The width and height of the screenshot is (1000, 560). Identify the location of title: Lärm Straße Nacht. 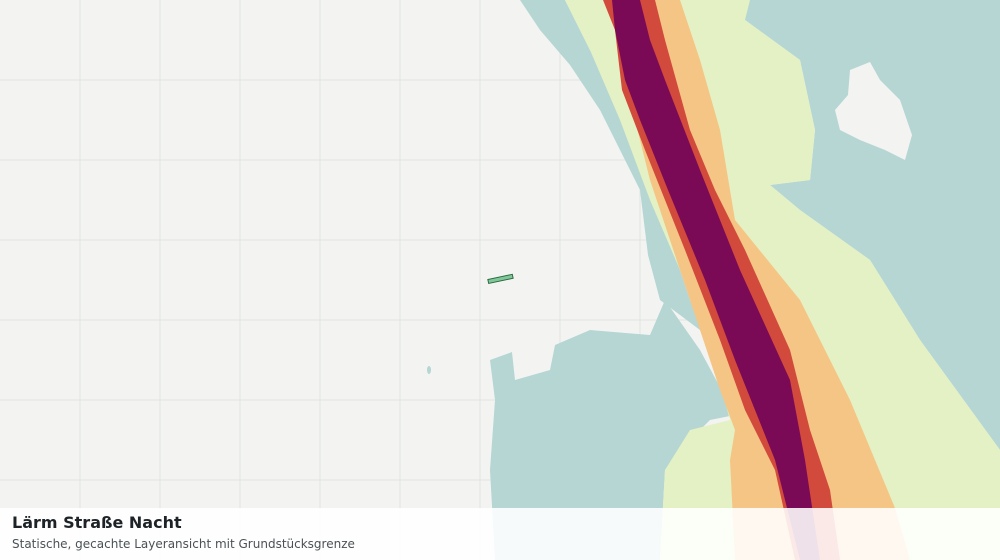
(97, 522).